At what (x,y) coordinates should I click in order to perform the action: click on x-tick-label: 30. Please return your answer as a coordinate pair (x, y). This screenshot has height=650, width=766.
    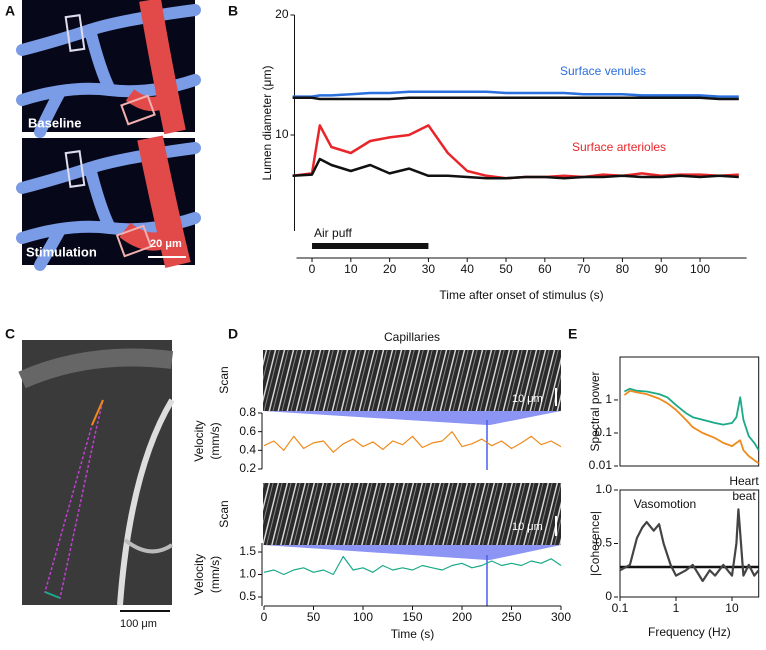
    Looking at the image, I should click on (429, 269).